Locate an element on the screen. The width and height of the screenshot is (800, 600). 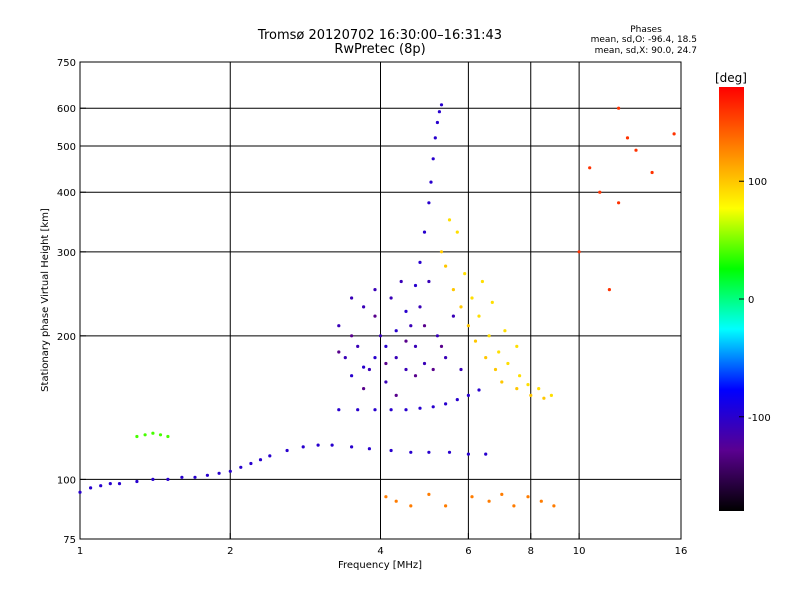
legend-line-o: mean, sd,O: -96.4, 18.5 is located at coordinates (644, 40).